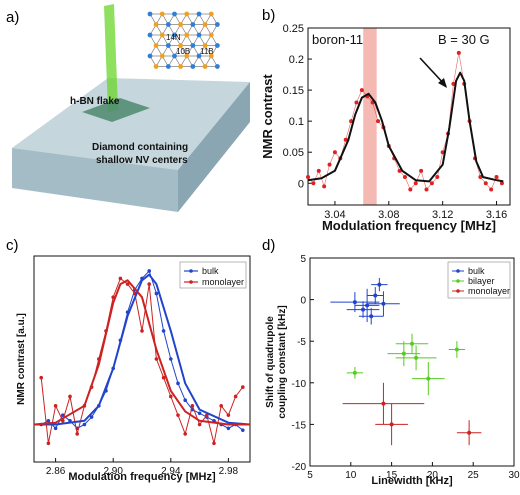  What do you see at coordinates (464, 39) in the screenshot?
I see `annotation-field: B = 30 G` at bounding box center [464, 39].